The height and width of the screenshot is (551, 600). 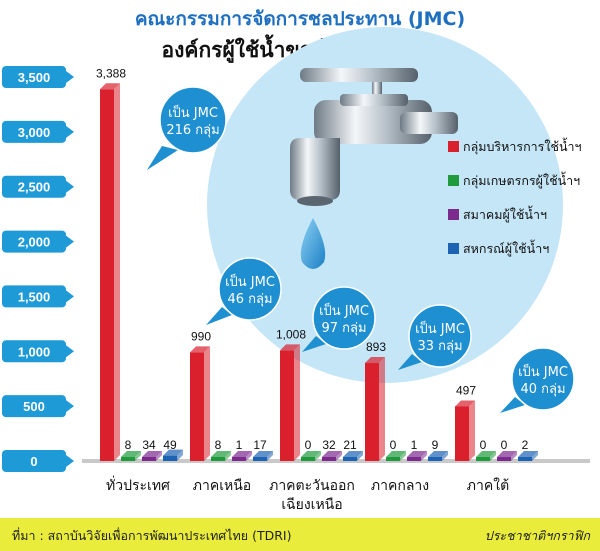 I want to click on x-category-label: ภาคตะวันออก, so click(x=312, y=486).